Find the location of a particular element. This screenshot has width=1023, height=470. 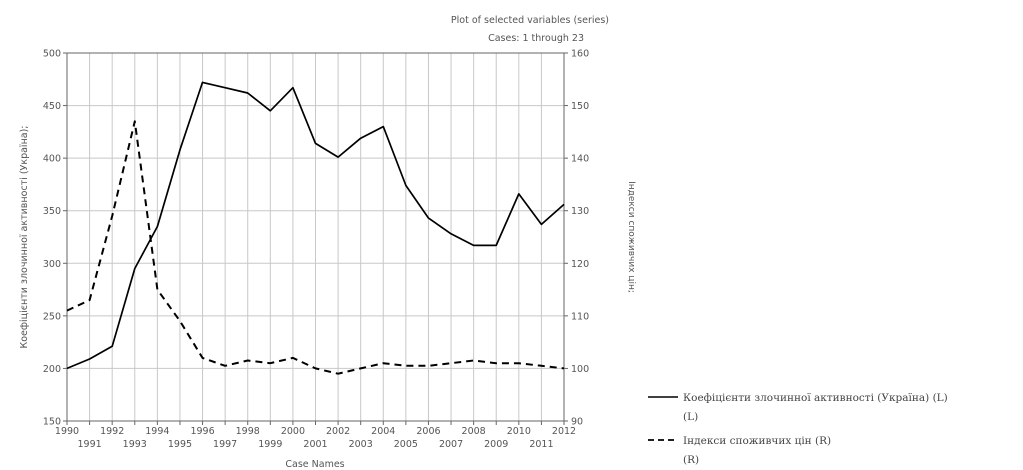

y-left-tick-label: 250 is located at coordinates (52, 316).